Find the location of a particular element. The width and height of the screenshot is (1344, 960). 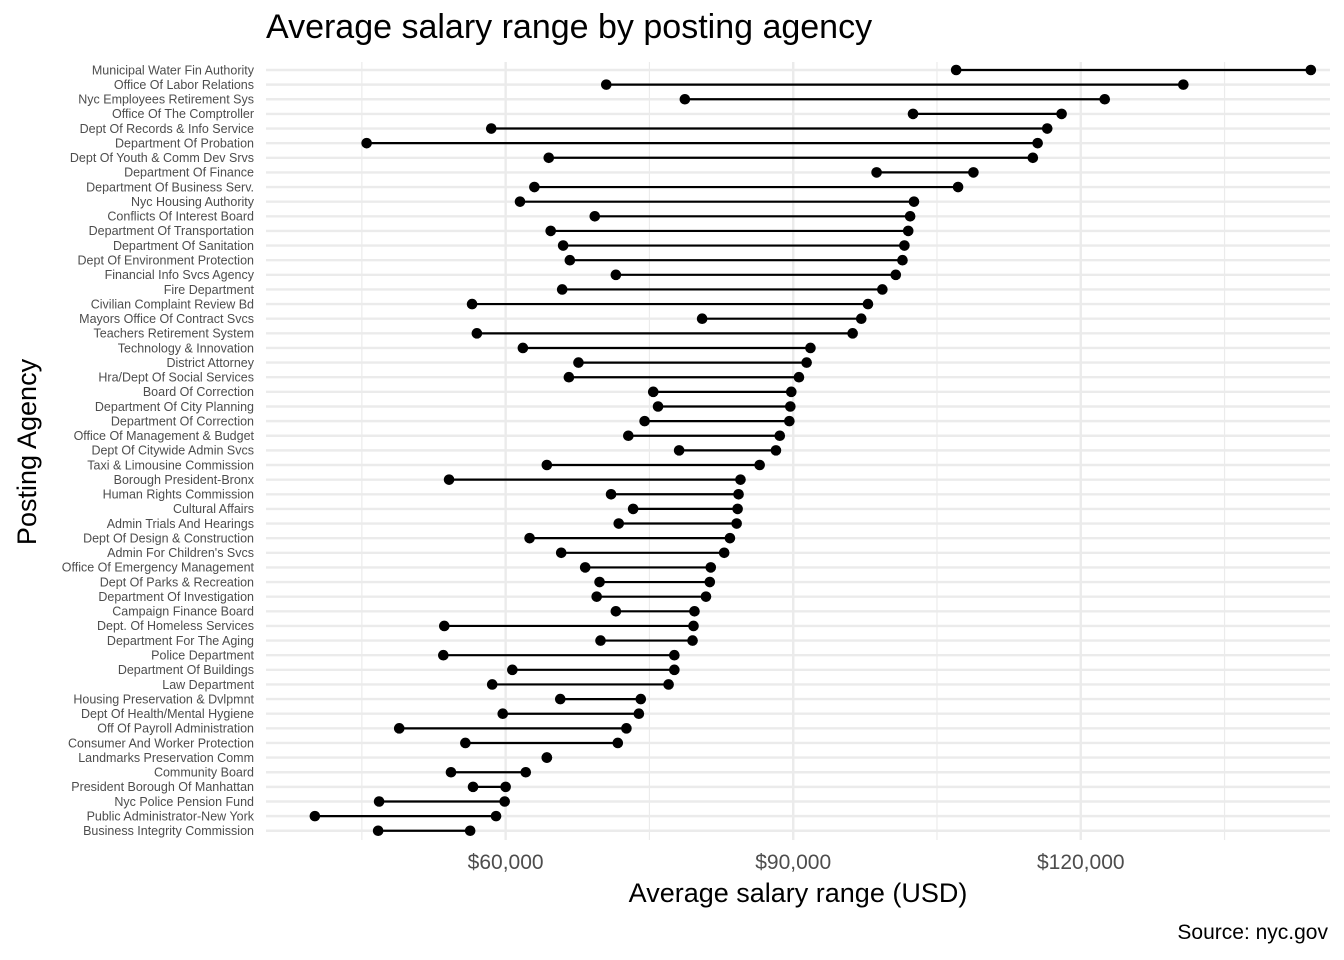

chart-caption: Source: nyc.gov is located at coordinates (1252, 932).